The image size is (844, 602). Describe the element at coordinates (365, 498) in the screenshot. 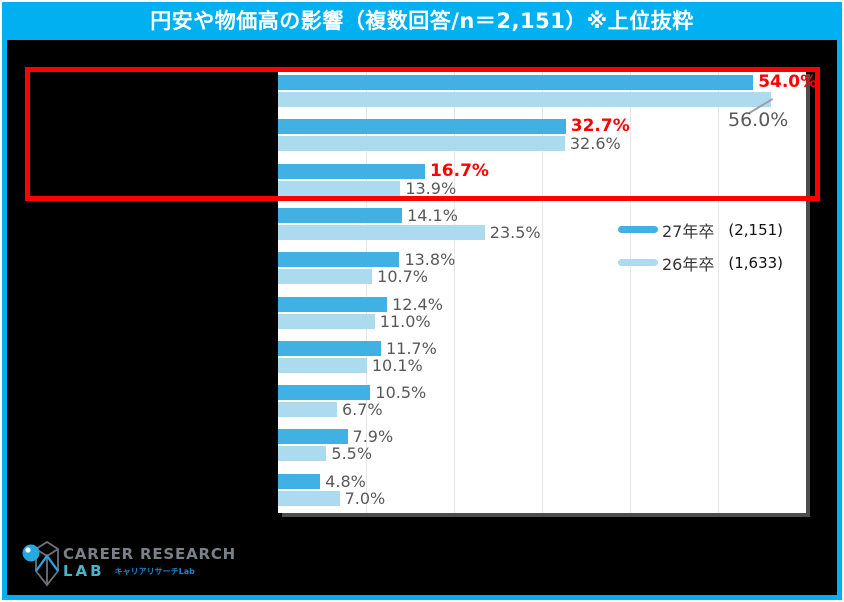

I see `value-label-26年卒: 7.0%` at that location.